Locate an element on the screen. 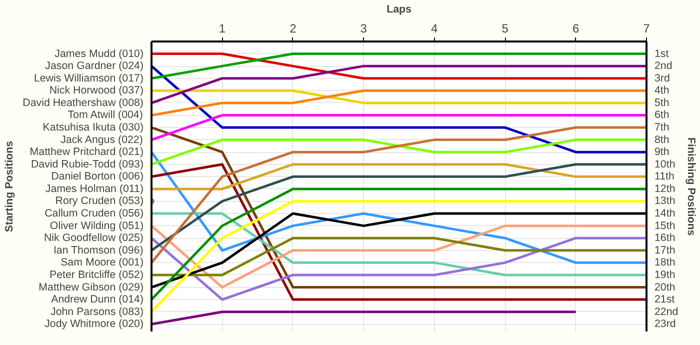 This screenshot has height=345, width=700. series-label: Lewis Williamson (017) is located at coordinates (89, 78).